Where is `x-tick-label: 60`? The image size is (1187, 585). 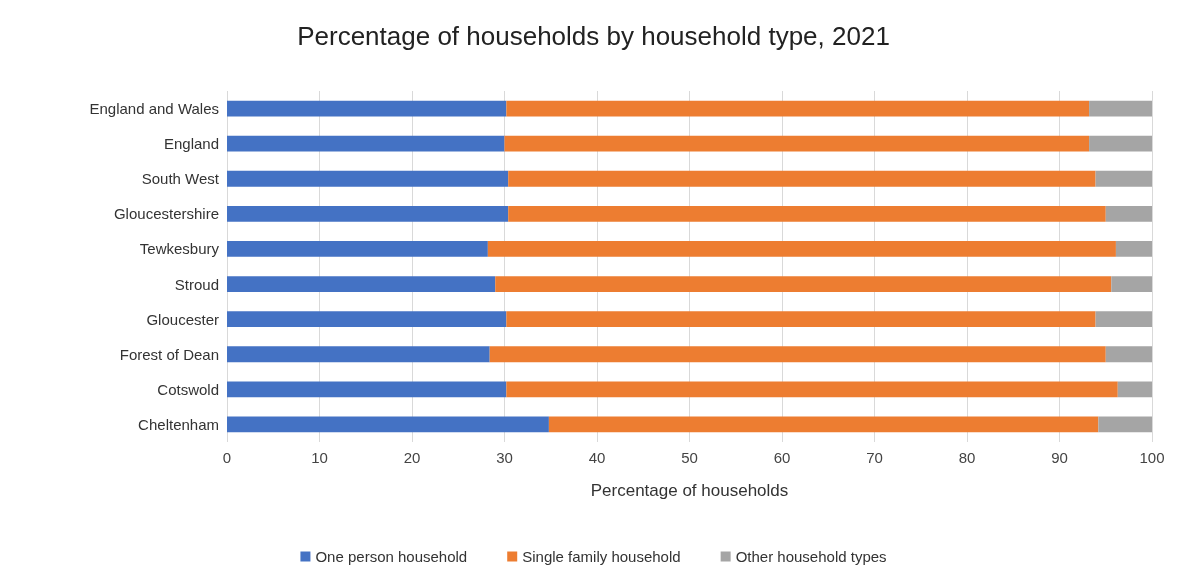 x-tick-label: 60 is located at coordinates (782, 457).